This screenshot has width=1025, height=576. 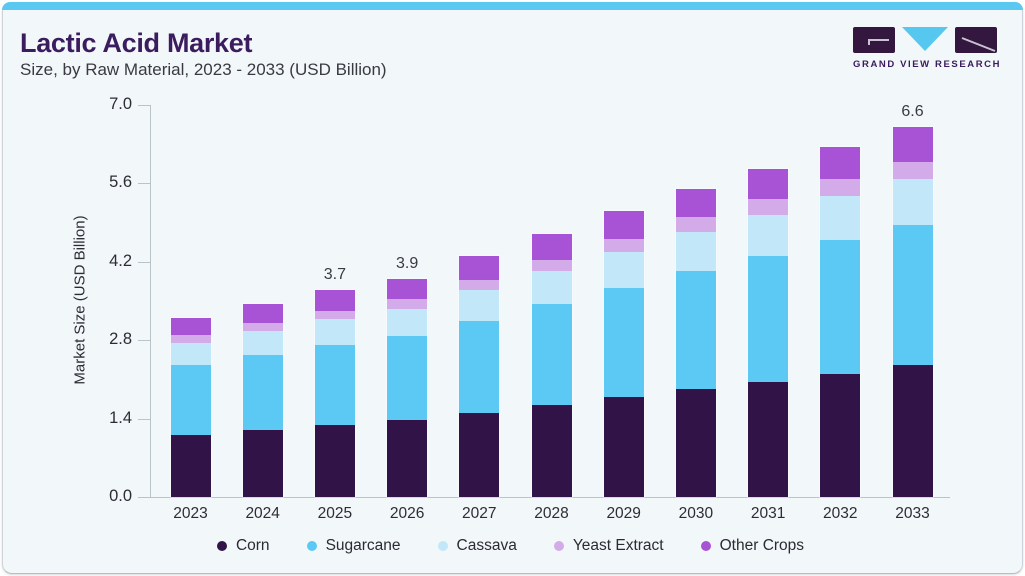 What do you see at coordinates (407, 289) in the screenshot?
I see `bar-segment-2026-other-crops` at bounding box center [407, 289].